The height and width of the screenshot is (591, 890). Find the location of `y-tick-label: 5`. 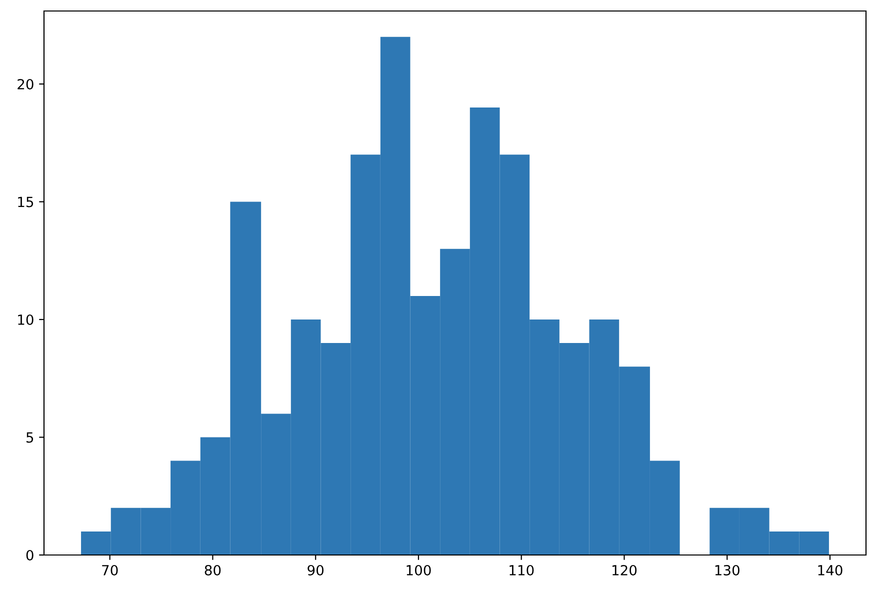

y-tick-label: 5 is located at coordinates (30, 437).